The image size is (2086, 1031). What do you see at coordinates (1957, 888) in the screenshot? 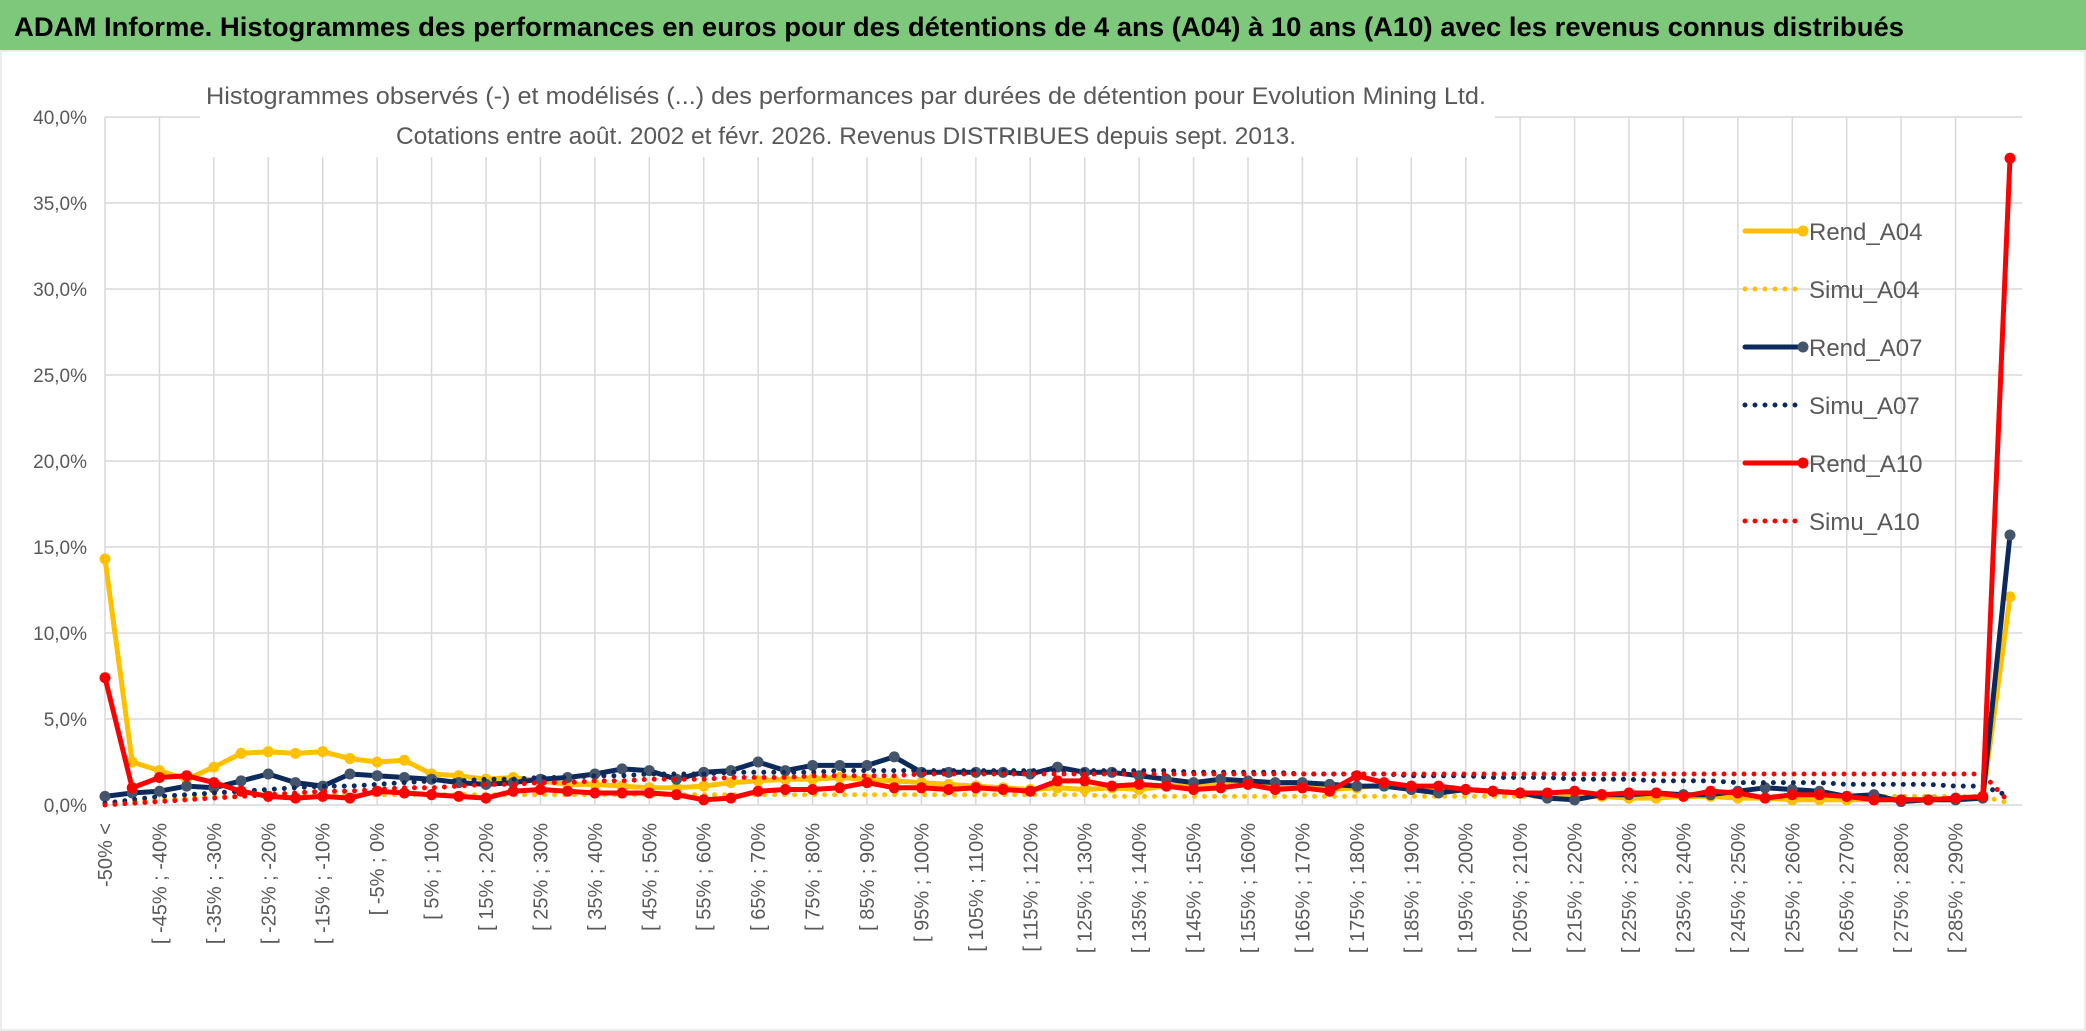
I see `x-tick-label: [ 285% ; 290%` at bounding box center [1957, 888].